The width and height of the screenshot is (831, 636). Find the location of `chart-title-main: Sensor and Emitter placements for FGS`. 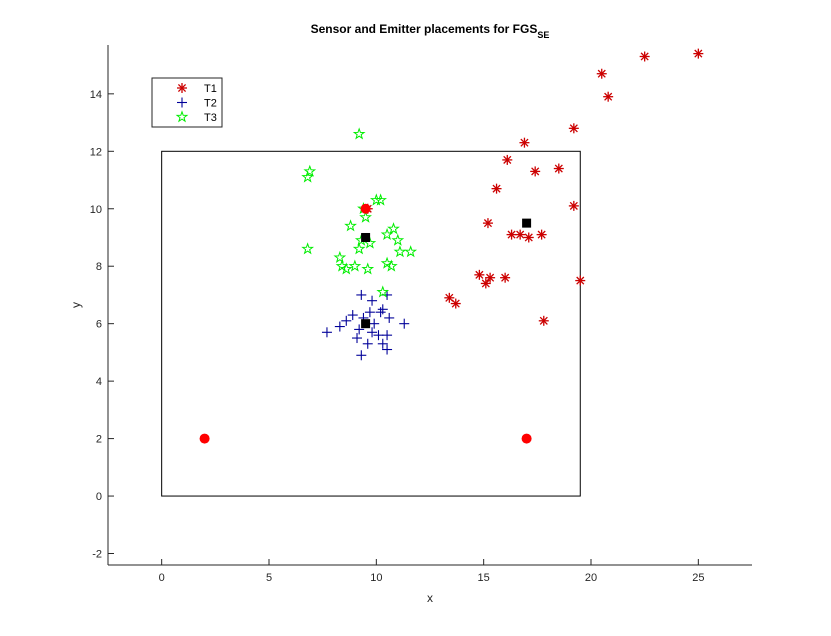

chart-title-main: Sensor and Emitter placements for FGS is located at coordinates (424, 29).